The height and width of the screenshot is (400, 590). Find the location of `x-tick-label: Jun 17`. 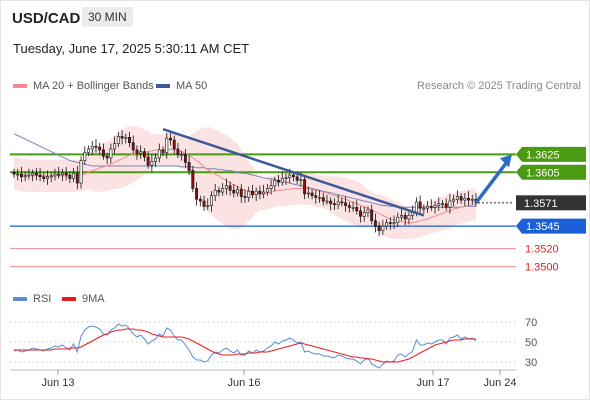

x-tick-label: Jun 17 is located at coordinates (432, 383).